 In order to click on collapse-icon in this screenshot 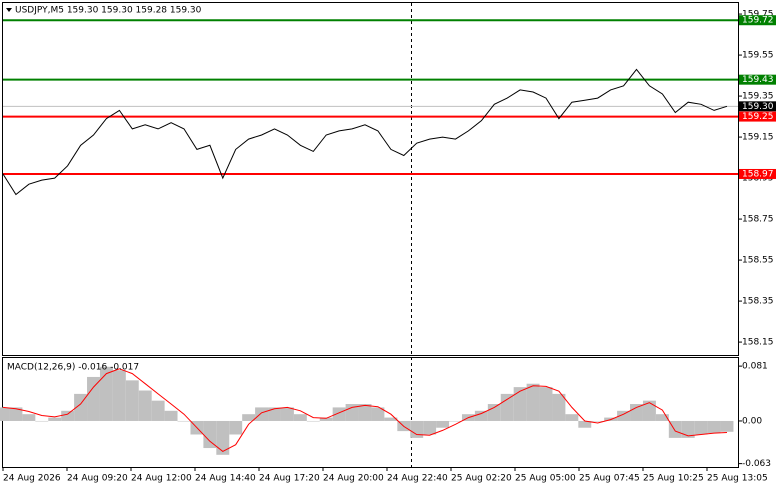, I will do `click(9, 10)`.